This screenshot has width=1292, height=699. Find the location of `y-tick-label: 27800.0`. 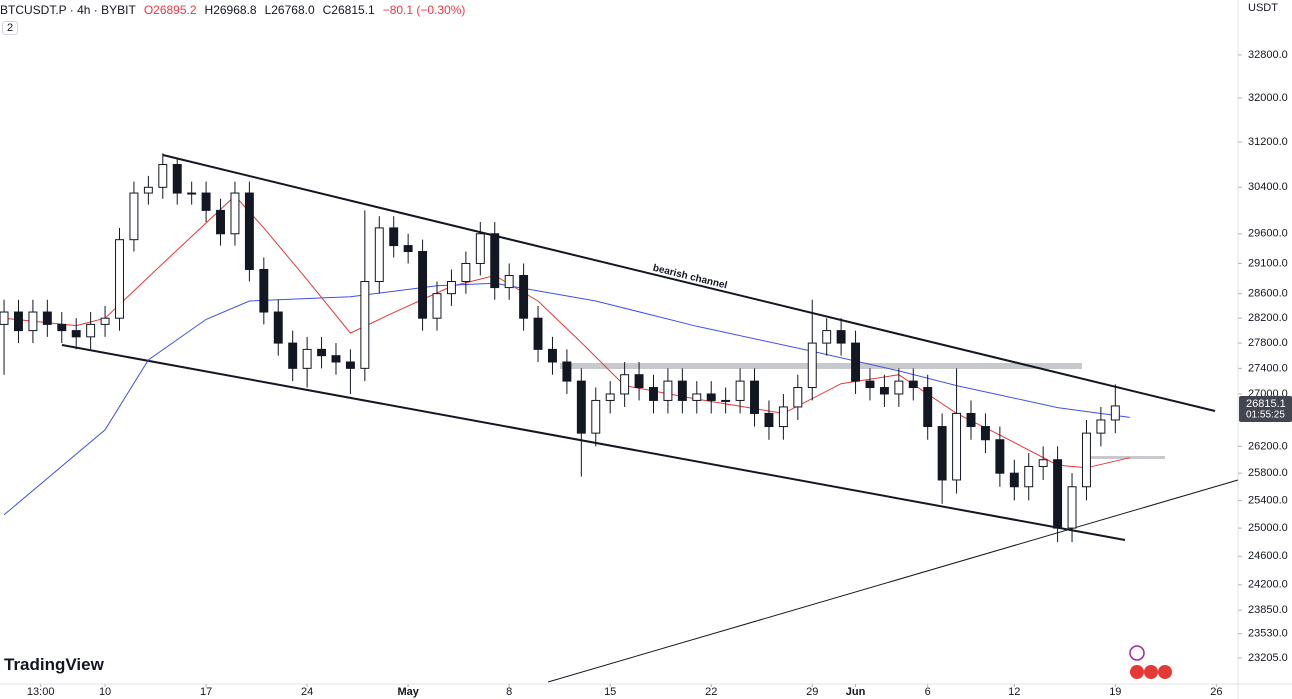

y-tick-label: 27800.0 is located at coordinates (1268, 343).